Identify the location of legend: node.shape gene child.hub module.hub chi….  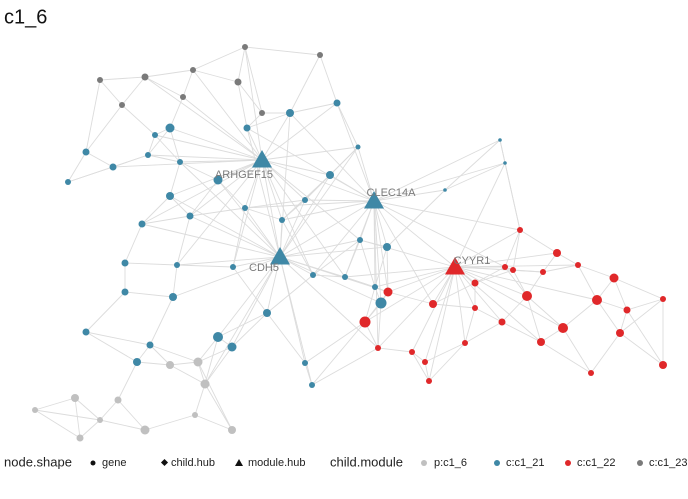
(346, 461).